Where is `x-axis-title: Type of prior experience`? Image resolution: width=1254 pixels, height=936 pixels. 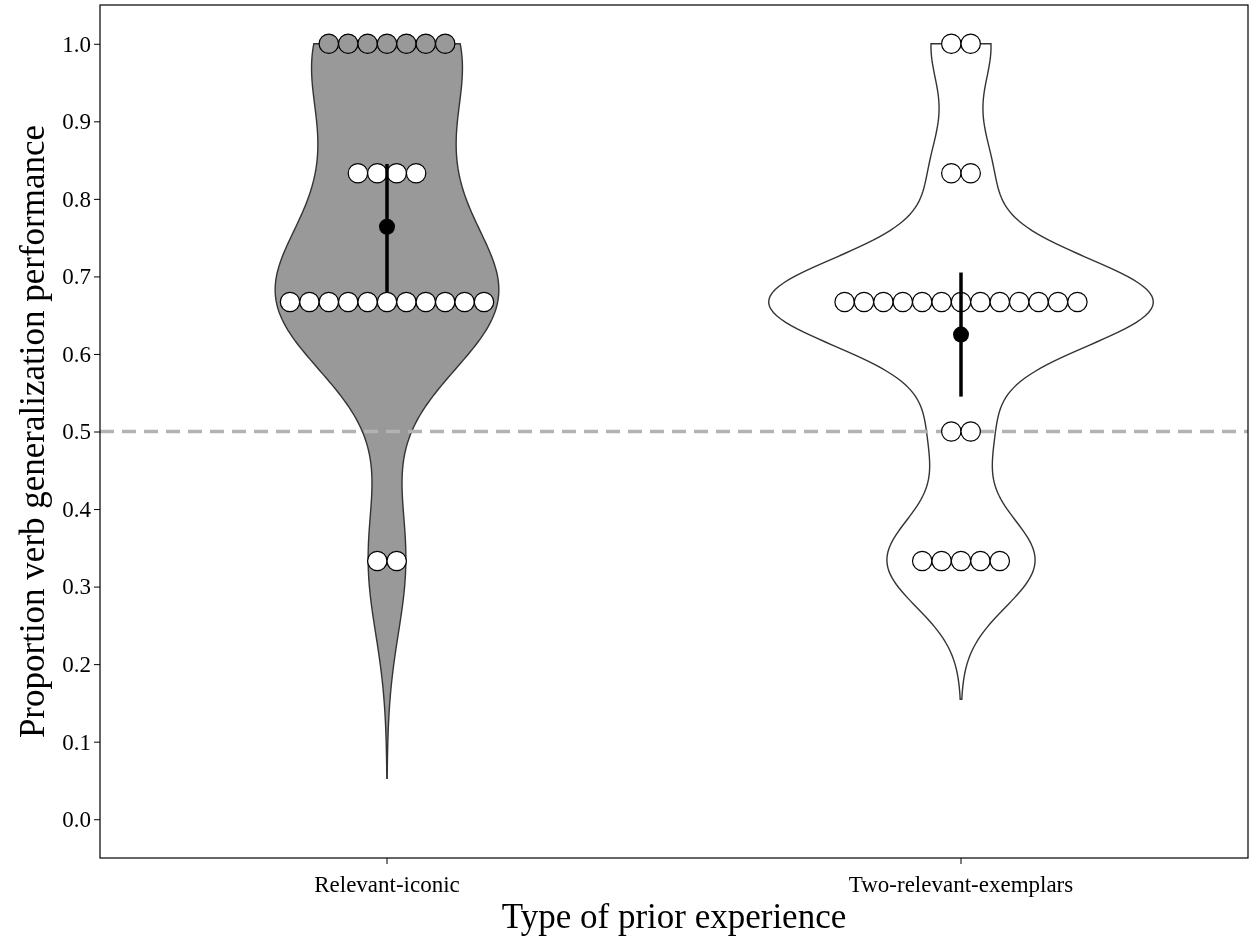 x-axis-title: Type of prior experience is located at coordinates (674, 916).